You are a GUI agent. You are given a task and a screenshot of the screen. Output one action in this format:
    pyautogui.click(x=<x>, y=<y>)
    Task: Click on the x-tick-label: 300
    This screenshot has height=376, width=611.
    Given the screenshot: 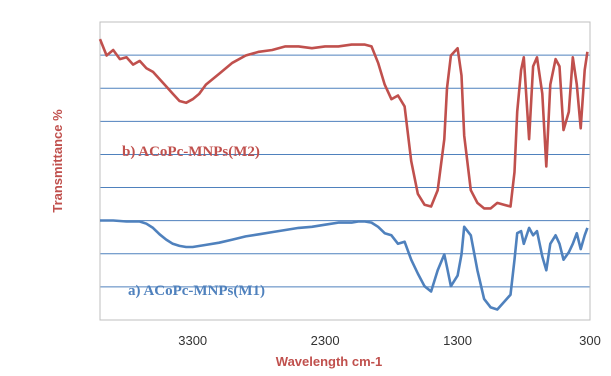 What is the action you would take?
    pyautogui.click(x=590, y=340)
    